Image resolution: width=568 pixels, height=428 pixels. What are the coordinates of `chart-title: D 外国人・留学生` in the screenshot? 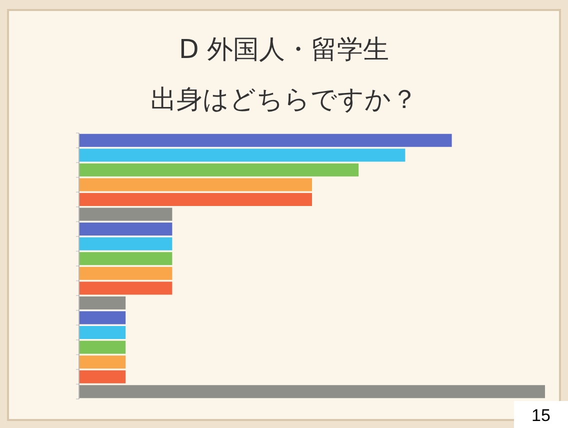 It's located at (284, 50).